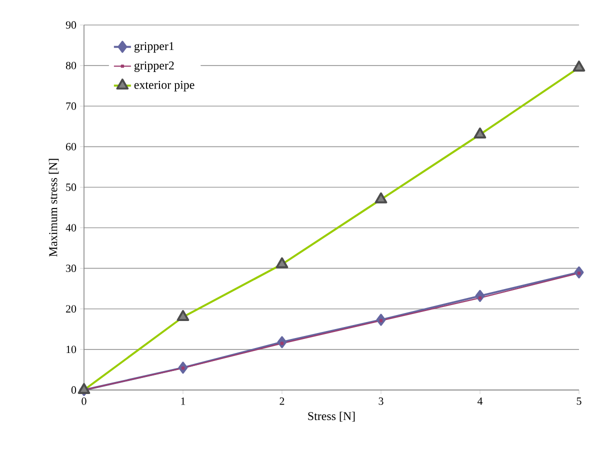 The width and height of the screenshot is (595, 474). I want to click on x-tick-label: 4, so click(480, 401).